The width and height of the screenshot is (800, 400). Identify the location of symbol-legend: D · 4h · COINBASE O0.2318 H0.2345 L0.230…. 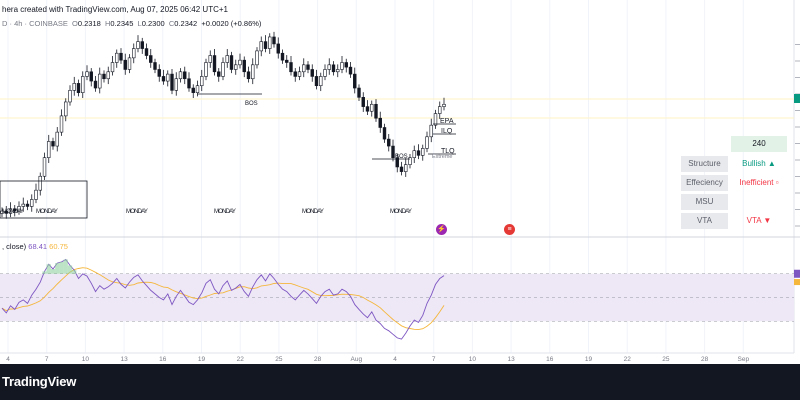
(131, 23).